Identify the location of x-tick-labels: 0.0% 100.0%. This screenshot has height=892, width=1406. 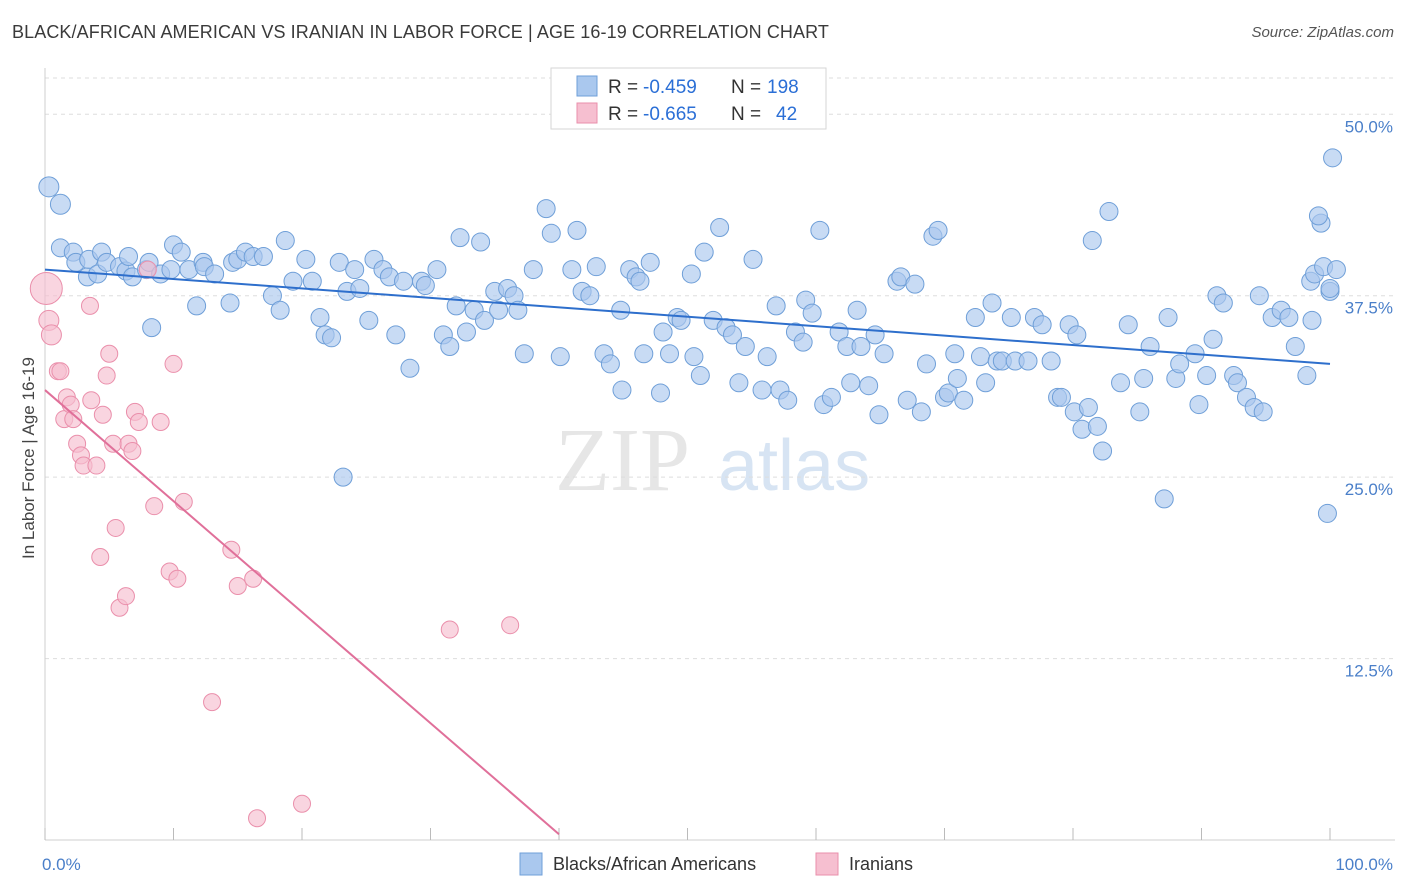
(717, 864).